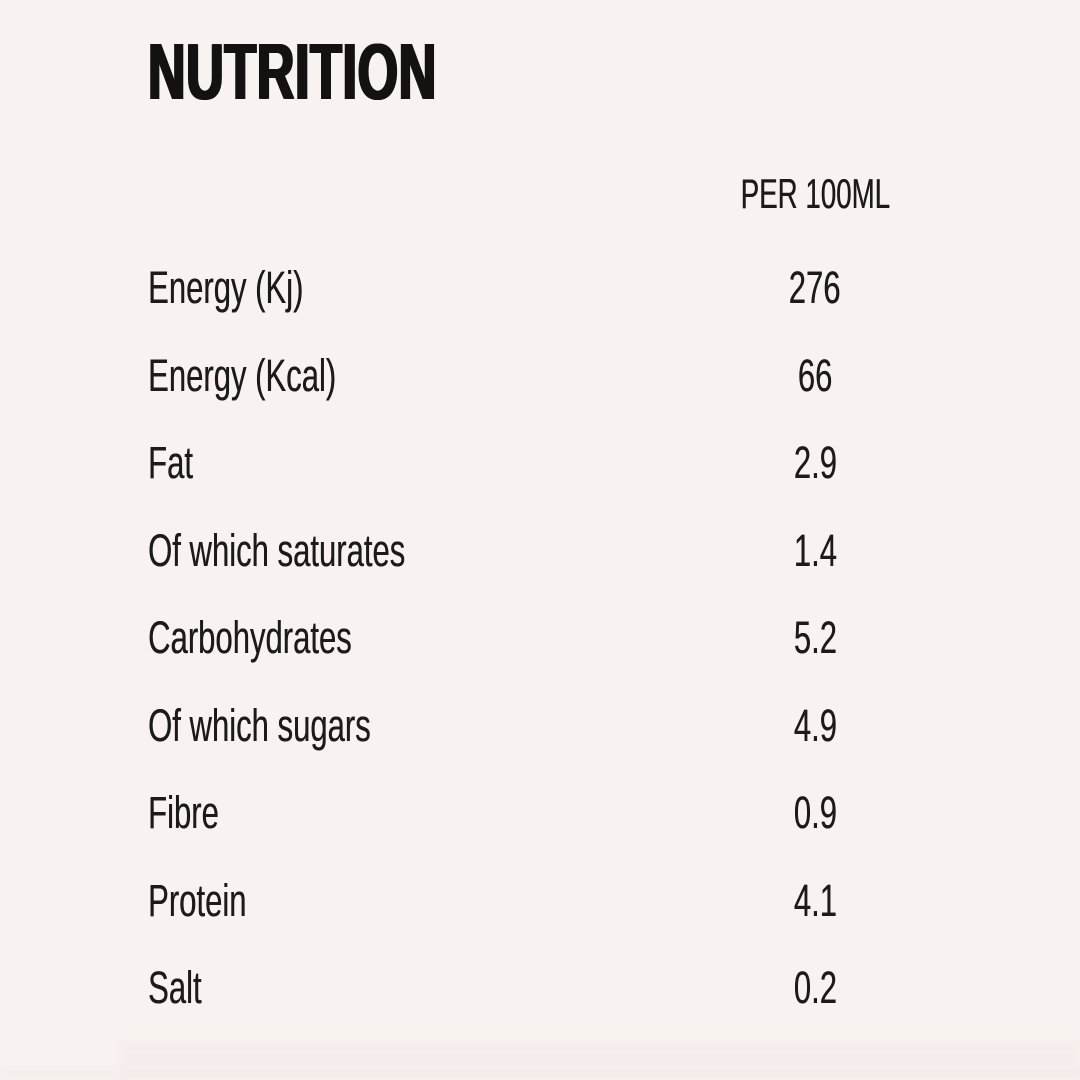 The width and height of the screenshot is (1080, 1080). What do you see at coordinates (404, 725) in the screenshot?
I see `nutrient-label: Of which sugars` at bounding box center [404, 725].